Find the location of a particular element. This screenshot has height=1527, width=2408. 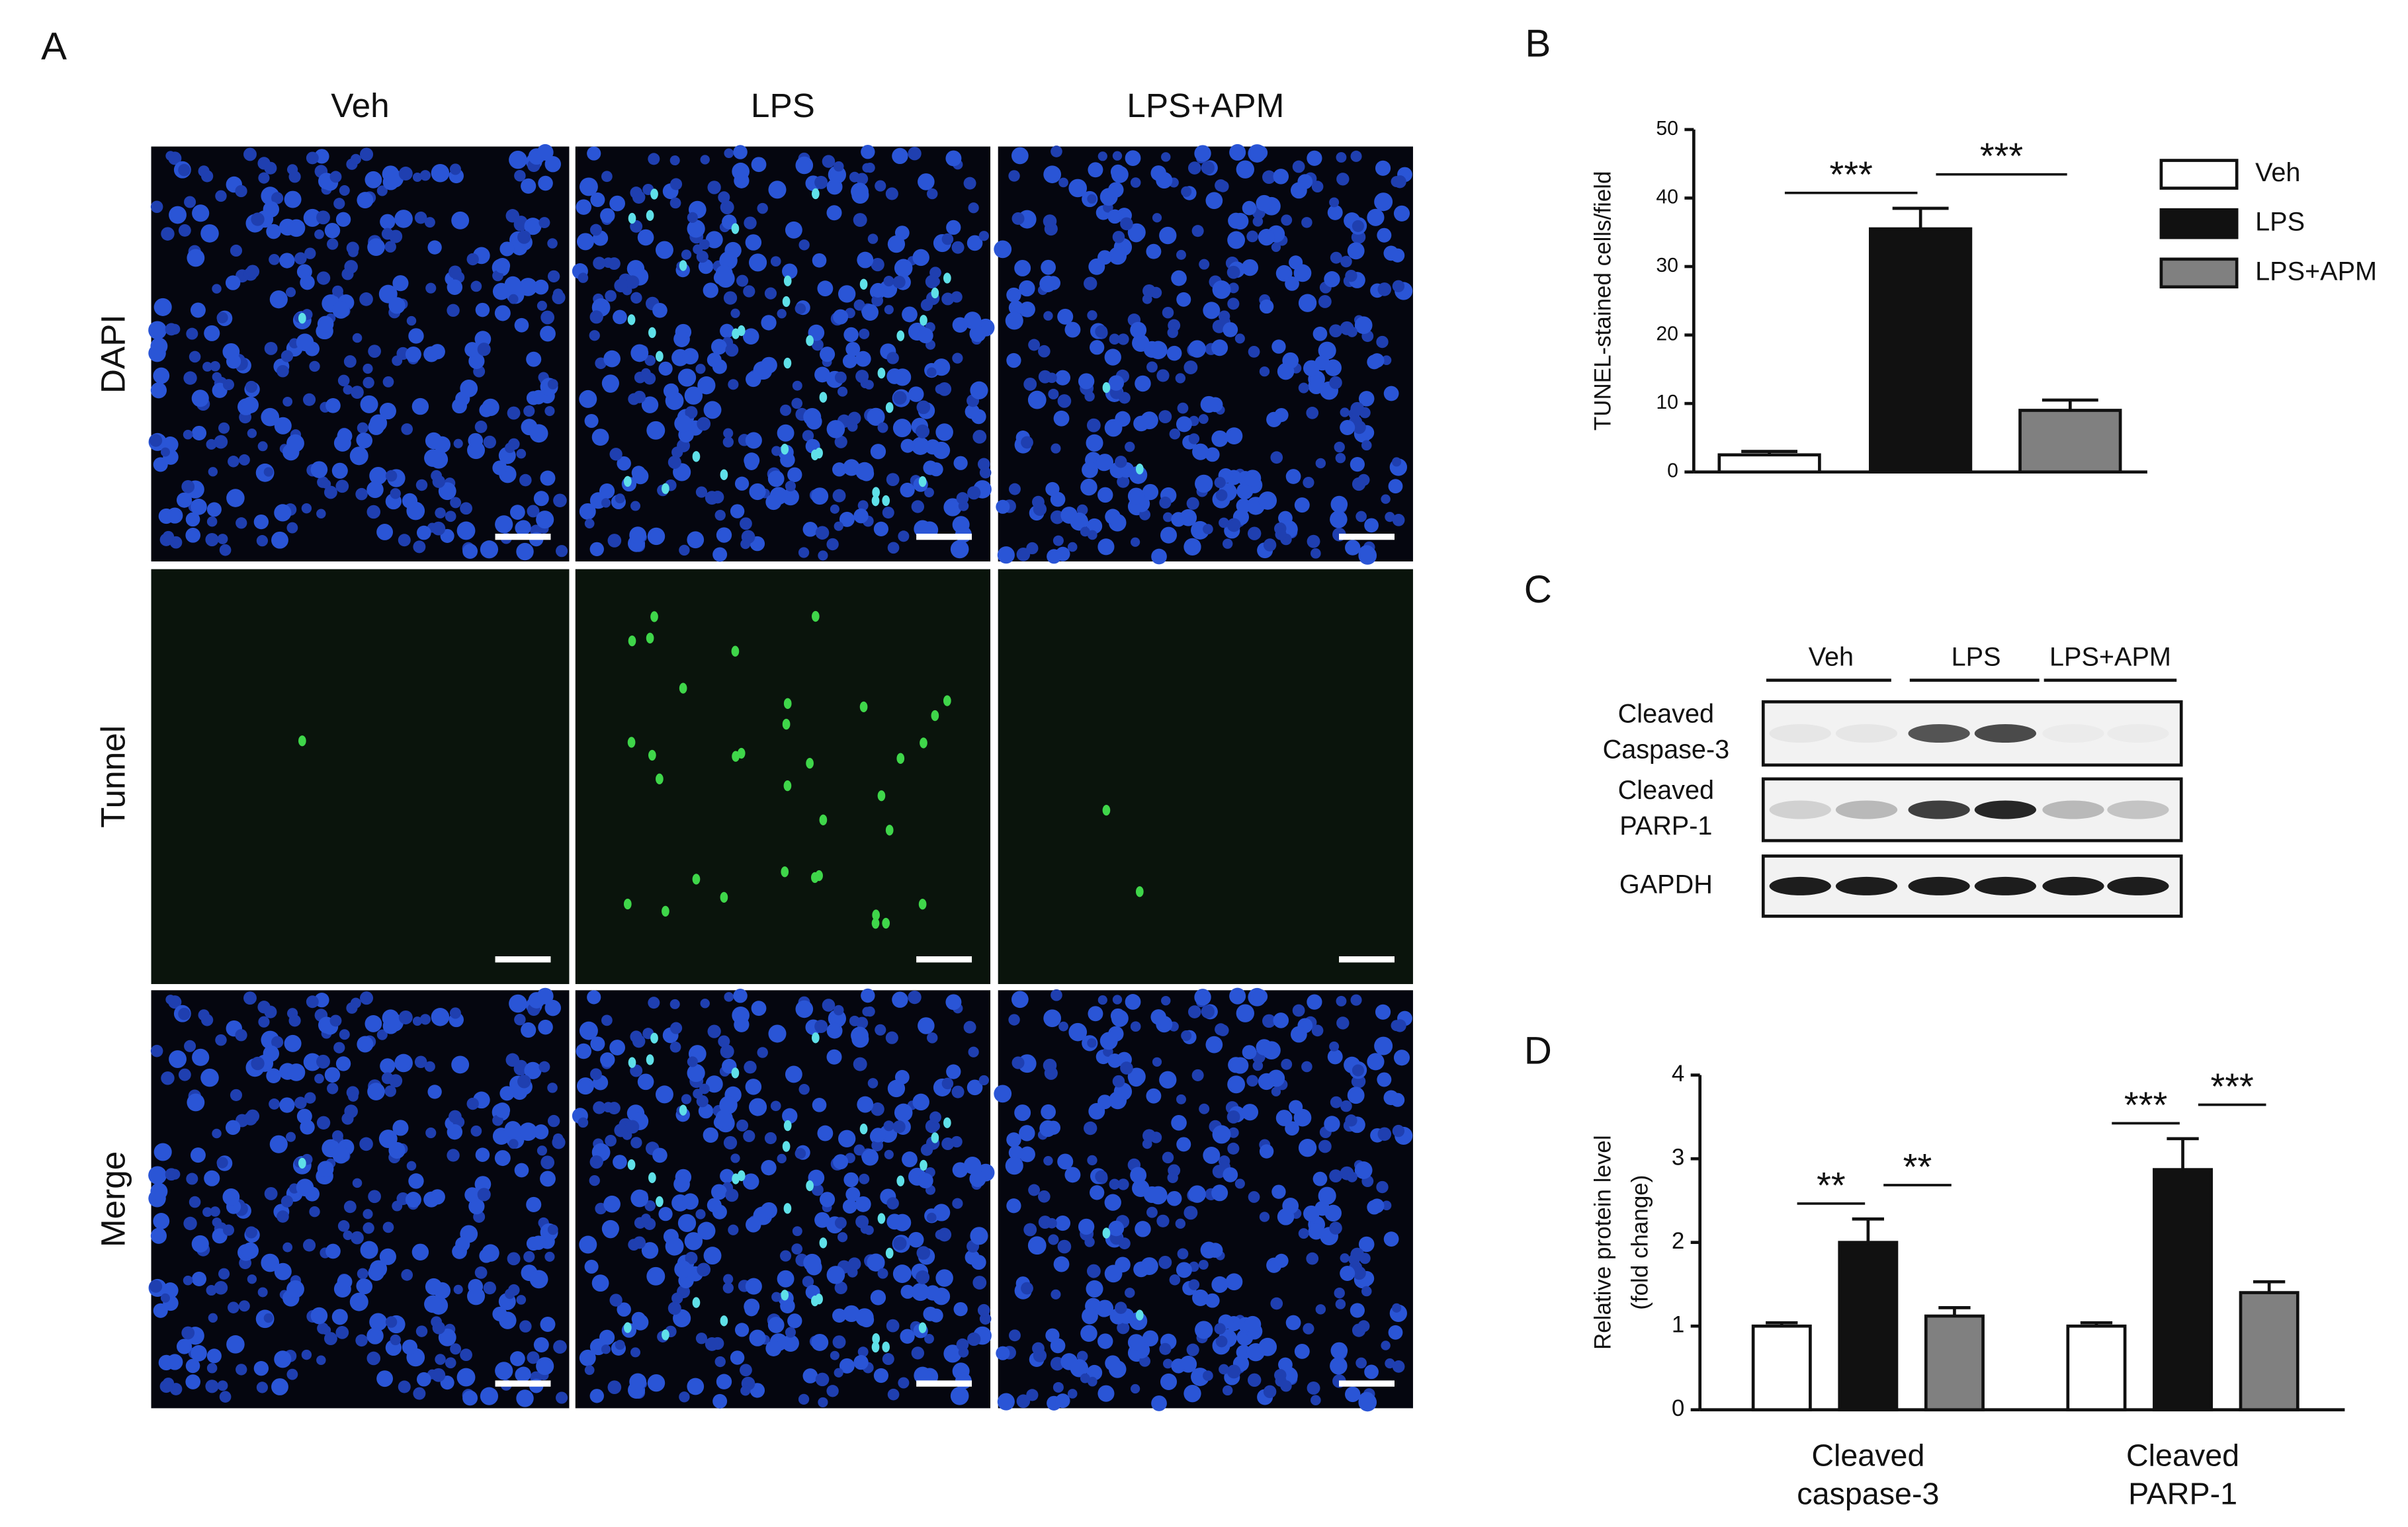

row-label: Merge is located at coordinates (113, 1199).